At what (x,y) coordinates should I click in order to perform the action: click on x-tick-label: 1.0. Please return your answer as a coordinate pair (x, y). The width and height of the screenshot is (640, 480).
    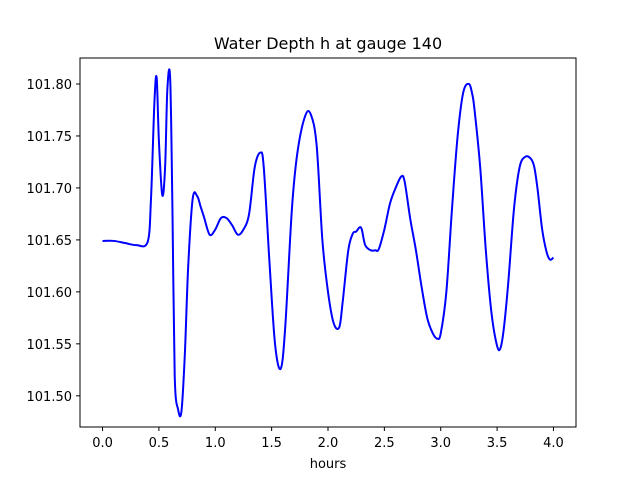
    Looking at the image, I should click on (215, 443).